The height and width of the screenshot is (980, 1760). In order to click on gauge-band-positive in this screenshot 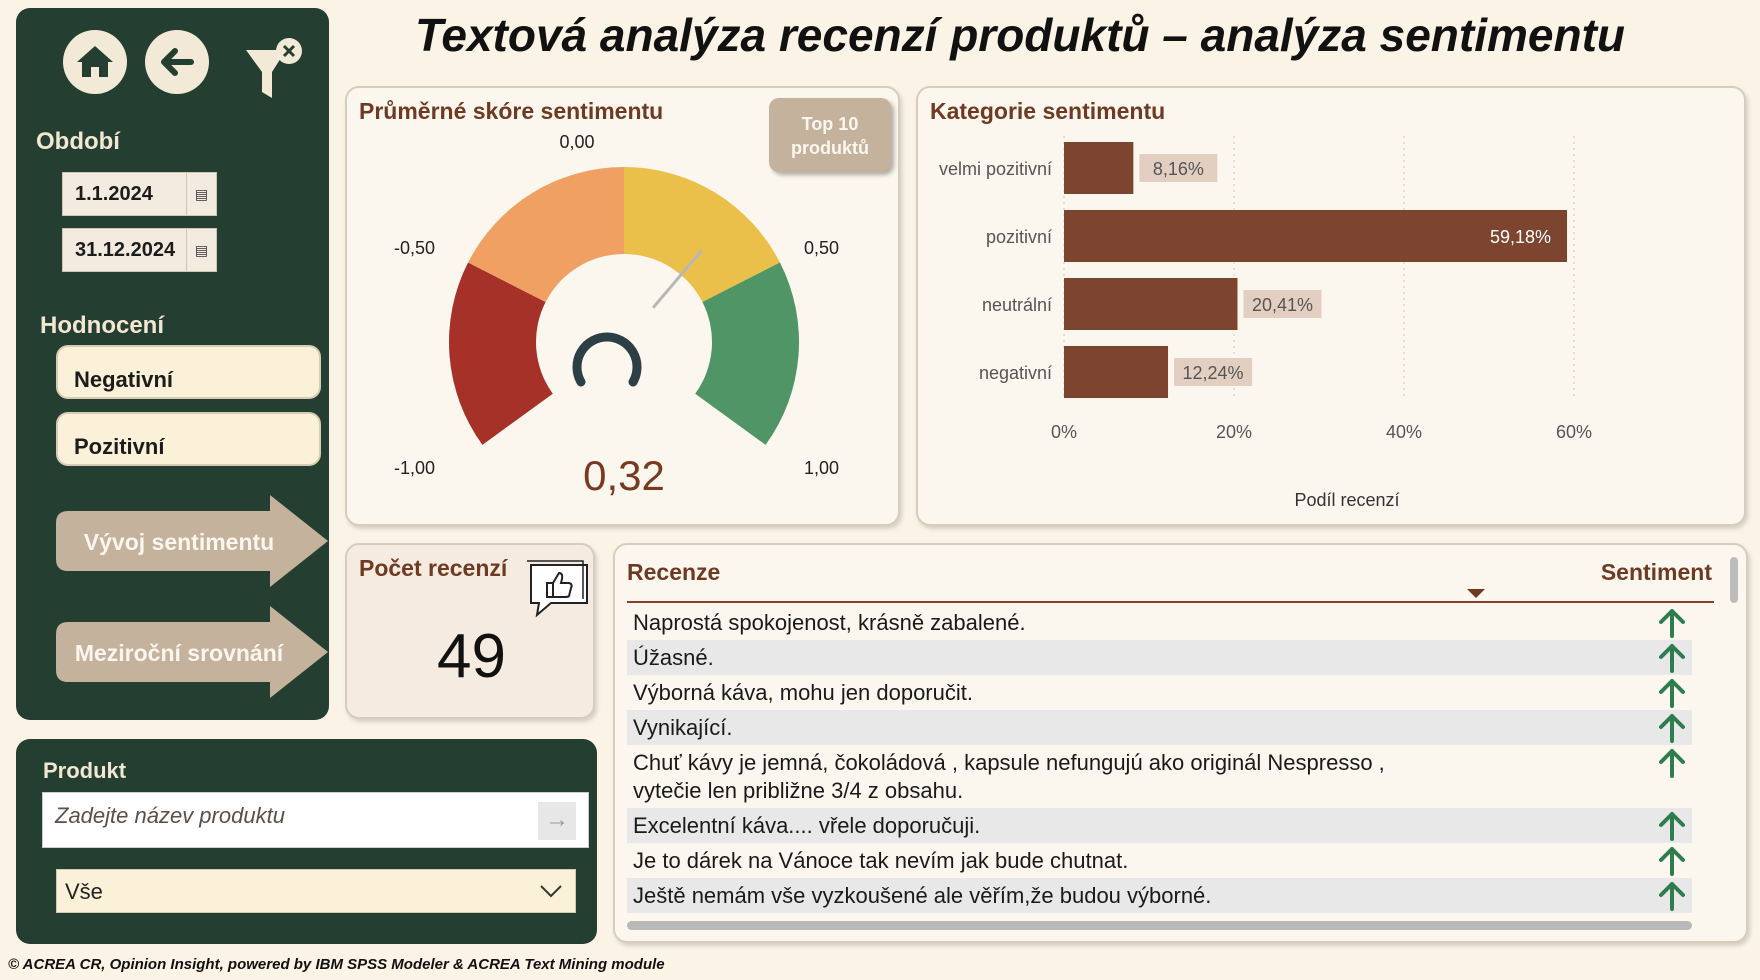, I will do `click(702, 235)`.